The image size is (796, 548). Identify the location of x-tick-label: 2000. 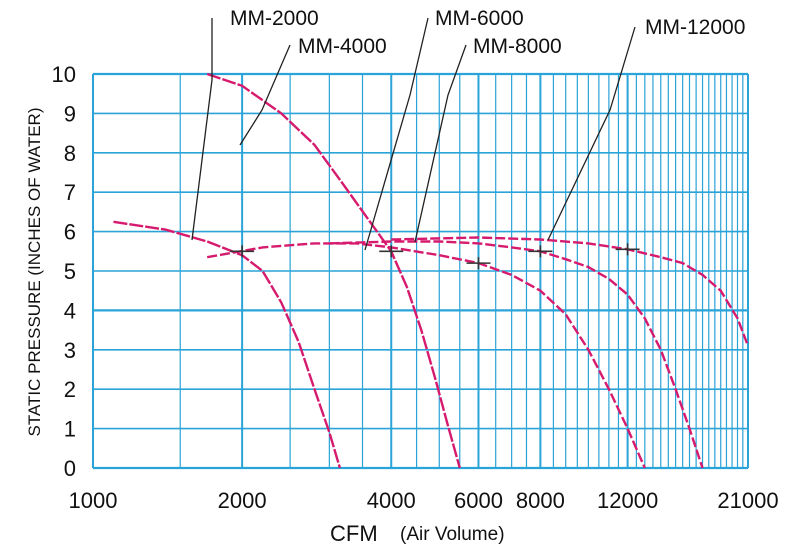
(242, 500).